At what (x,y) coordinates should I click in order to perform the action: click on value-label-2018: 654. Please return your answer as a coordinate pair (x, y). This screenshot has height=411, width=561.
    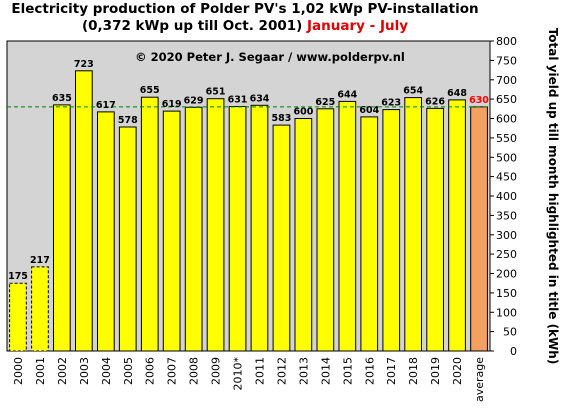
    Looking at the image, I should click on (413, 91).